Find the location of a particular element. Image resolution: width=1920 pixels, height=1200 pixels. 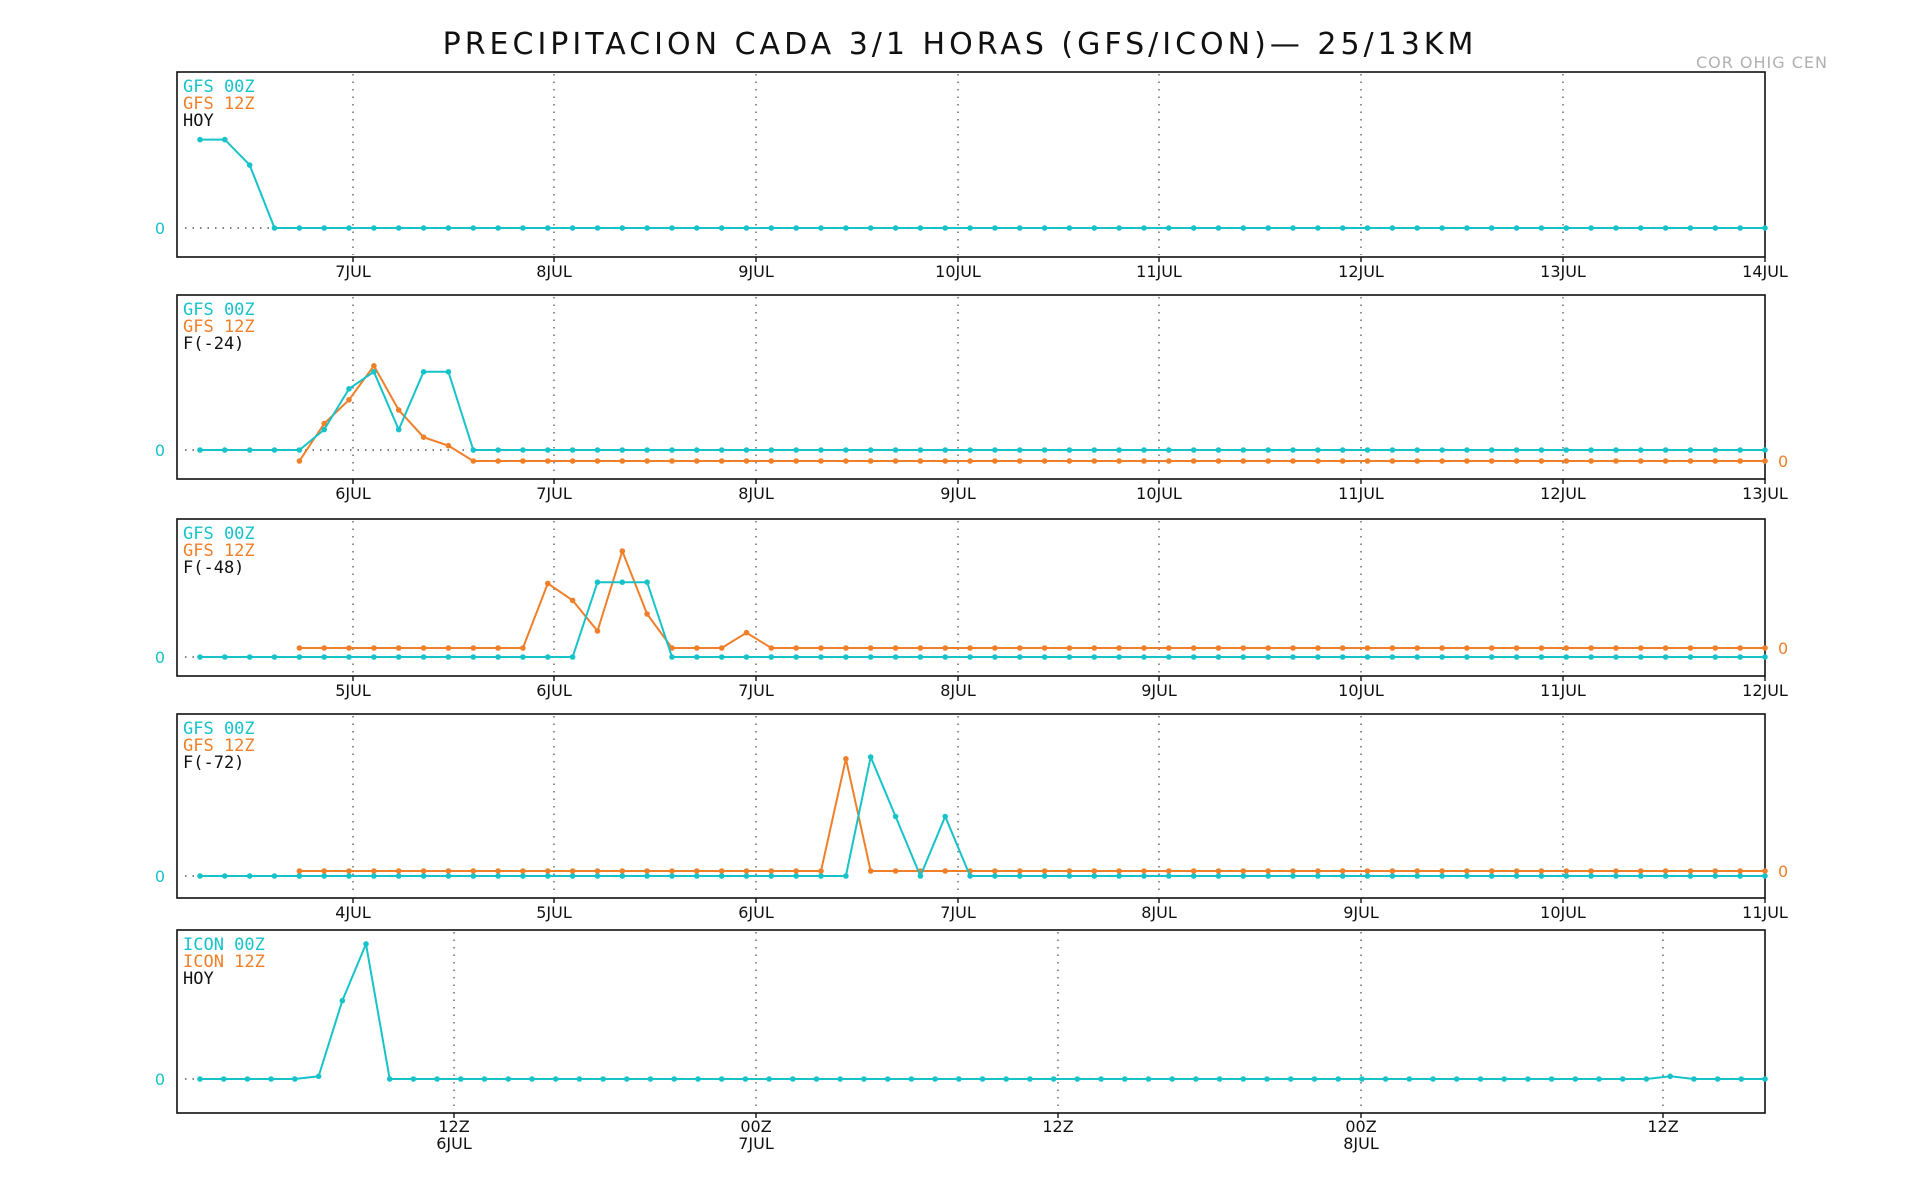

x-tick-label: 13JUL is located at coordinates (1765, 493).